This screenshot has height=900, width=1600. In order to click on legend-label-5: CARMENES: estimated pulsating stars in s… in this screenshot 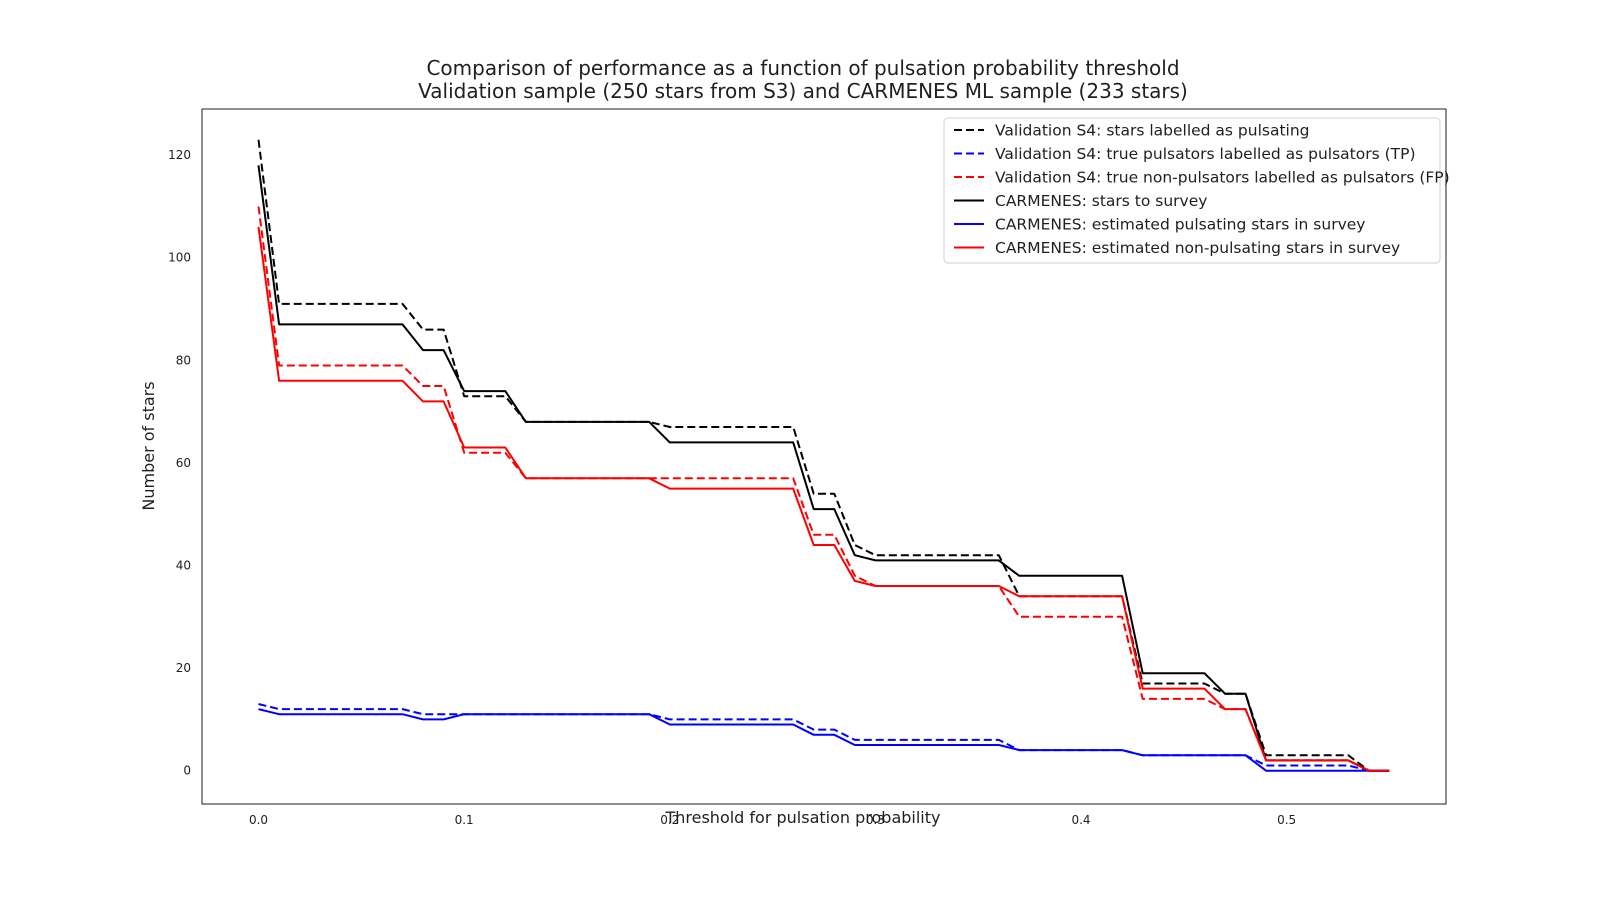, I will do `click(1180, 225)`.